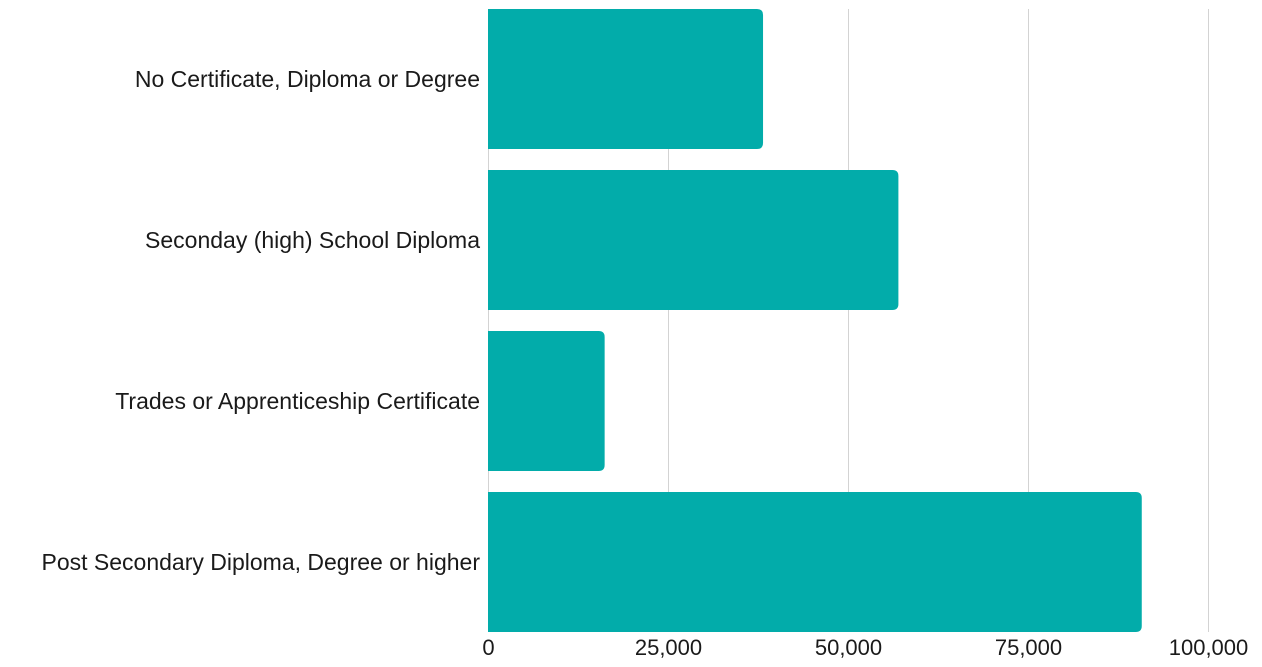 Image resolution: width=1262 pixels, height=667 pixels. Describe the element at coordinates (260, 562) in the screenshot. I see `category-label: Post Secondary Diploma, Degree or higher` at that location.